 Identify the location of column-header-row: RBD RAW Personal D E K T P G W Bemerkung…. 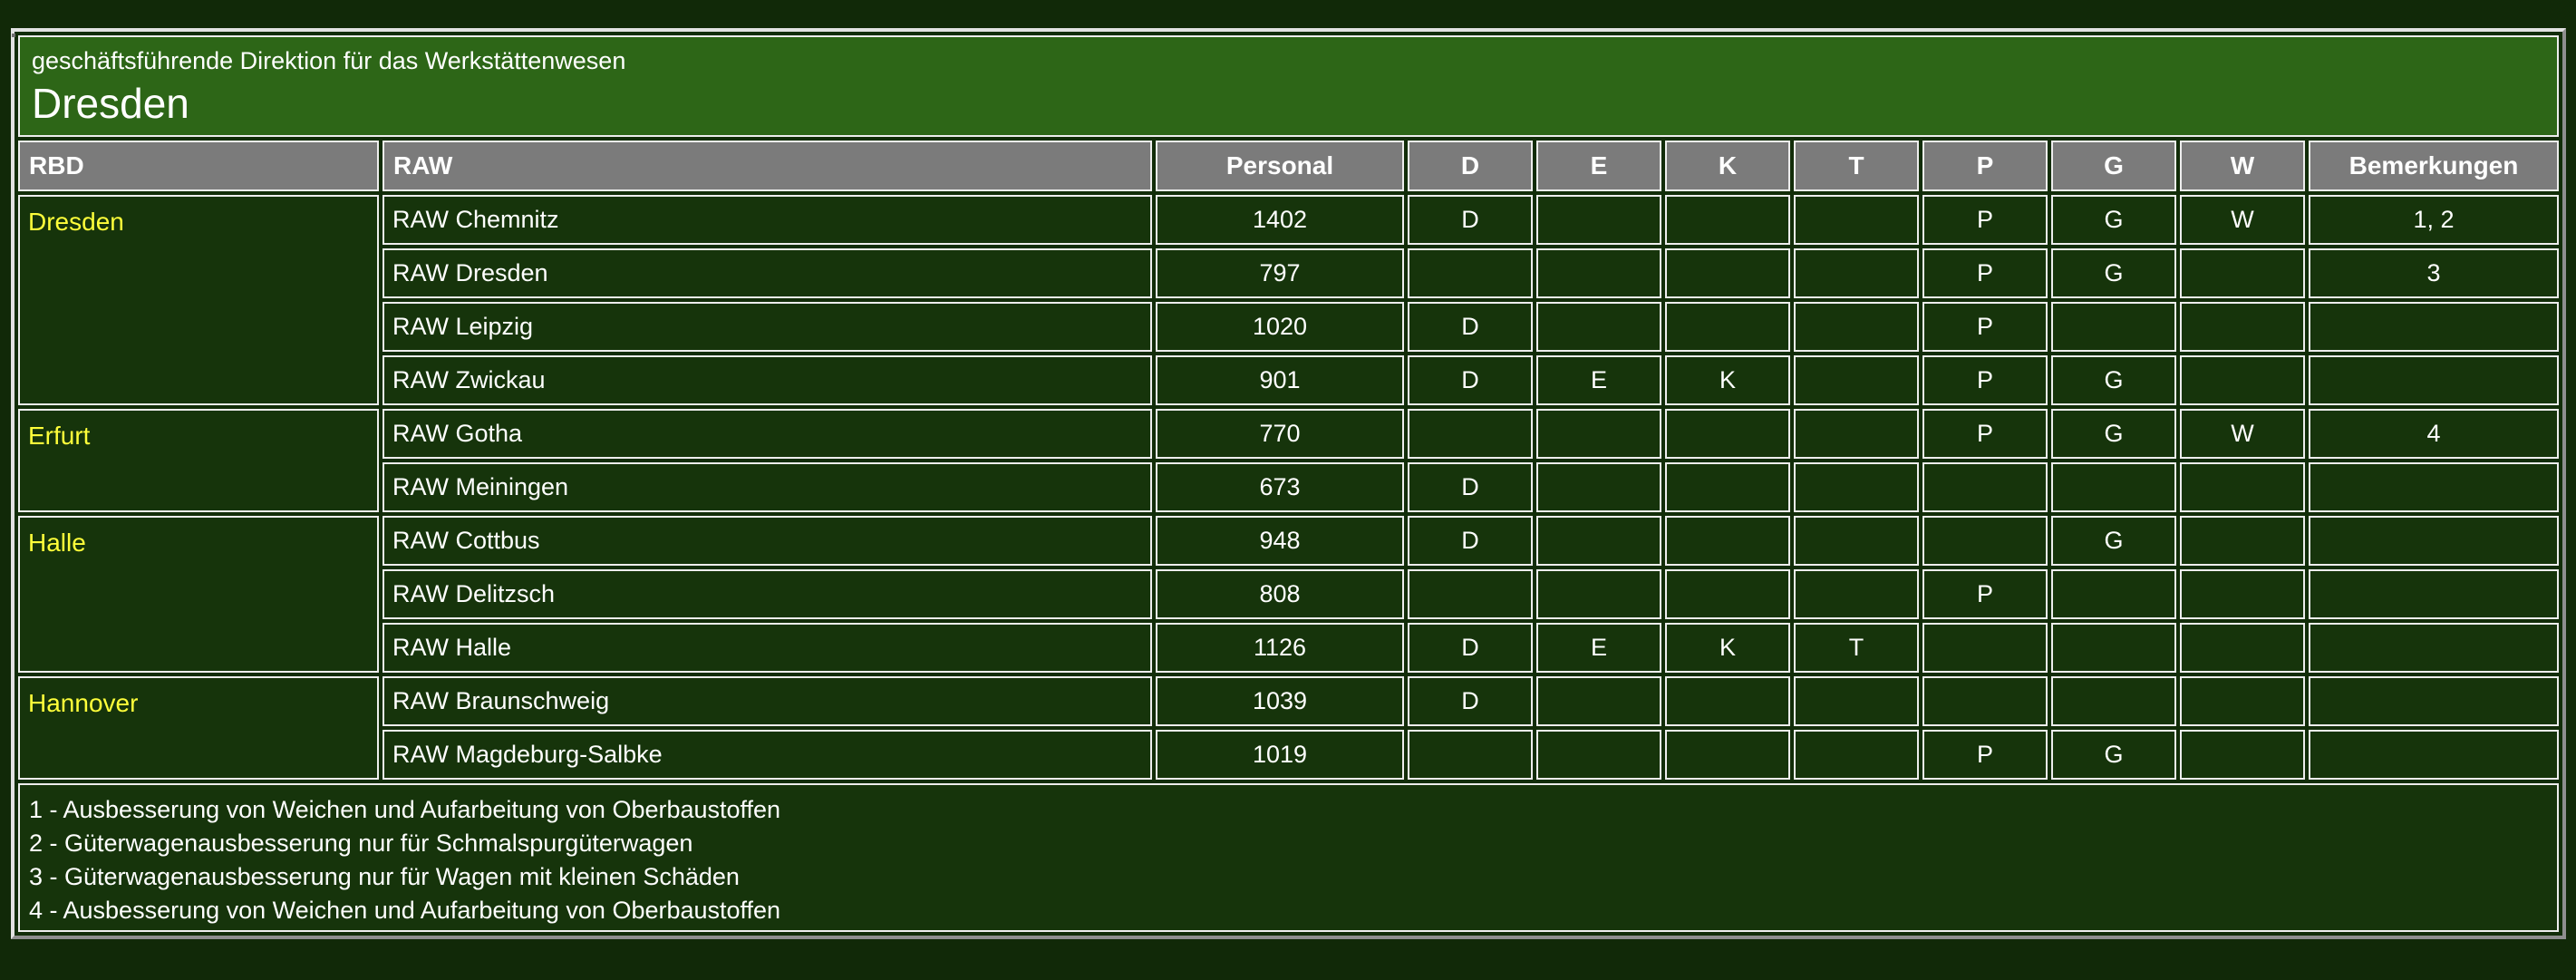
(1288, 166).